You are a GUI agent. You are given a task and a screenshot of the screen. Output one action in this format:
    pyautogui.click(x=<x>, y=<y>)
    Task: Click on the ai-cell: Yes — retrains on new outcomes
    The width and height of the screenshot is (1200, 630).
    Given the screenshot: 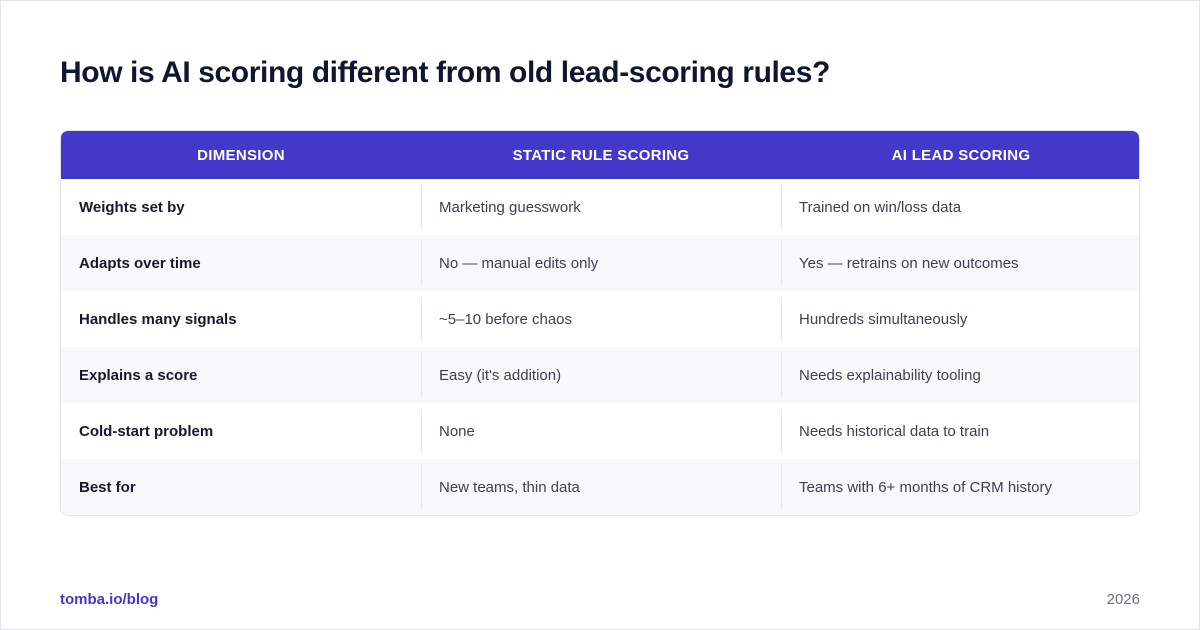 What is the action you would take?
    pyautogui.click(x=960, y=263)
    